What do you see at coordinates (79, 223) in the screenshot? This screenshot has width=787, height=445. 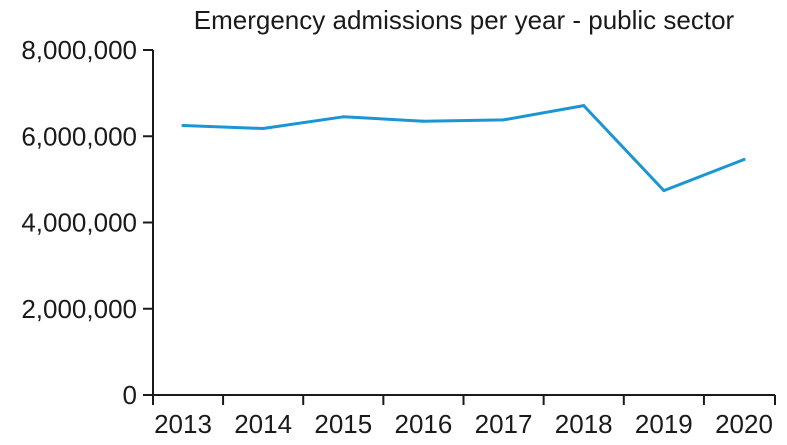 I see `y-tick-label: 4,000,000` at bounding box center [79, 223].